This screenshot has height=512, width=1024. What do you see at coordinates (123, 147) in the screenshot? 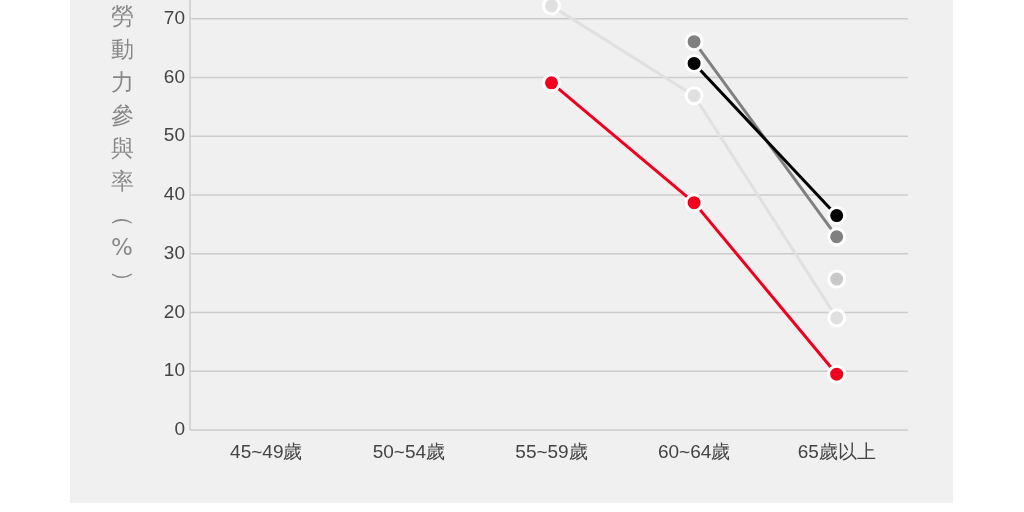
I see `y-axis-title: 勞動力參與率（%）` at bounding box center [123, 147].